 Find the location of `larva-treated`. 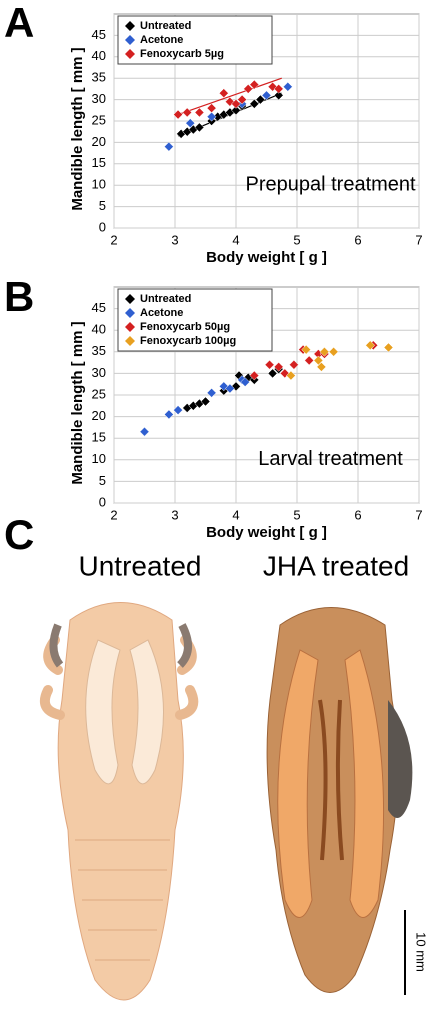

larva-treated is located at coordinates (339, 800).